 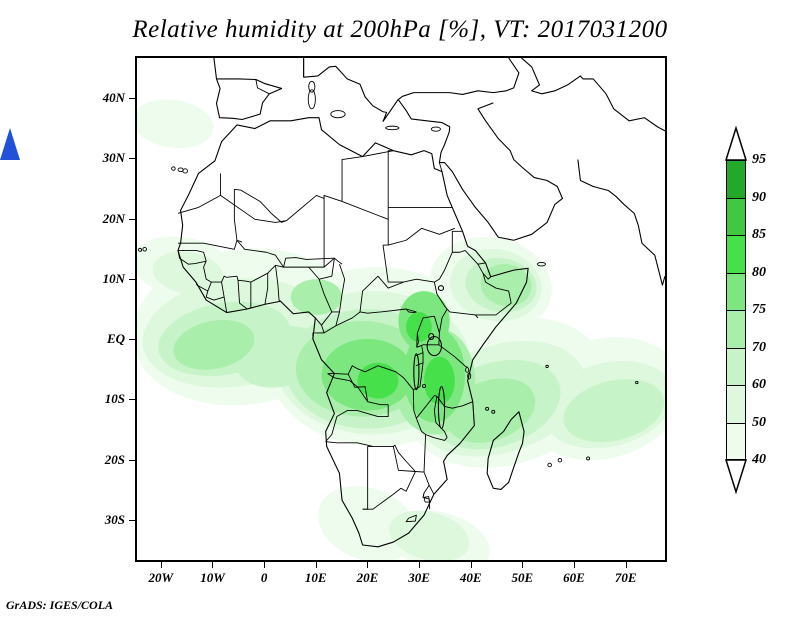 What do you see at coordinates (212, 577) in the screenshot?
I see `x-axis-label: 10W` at bounding box center [212, 577].